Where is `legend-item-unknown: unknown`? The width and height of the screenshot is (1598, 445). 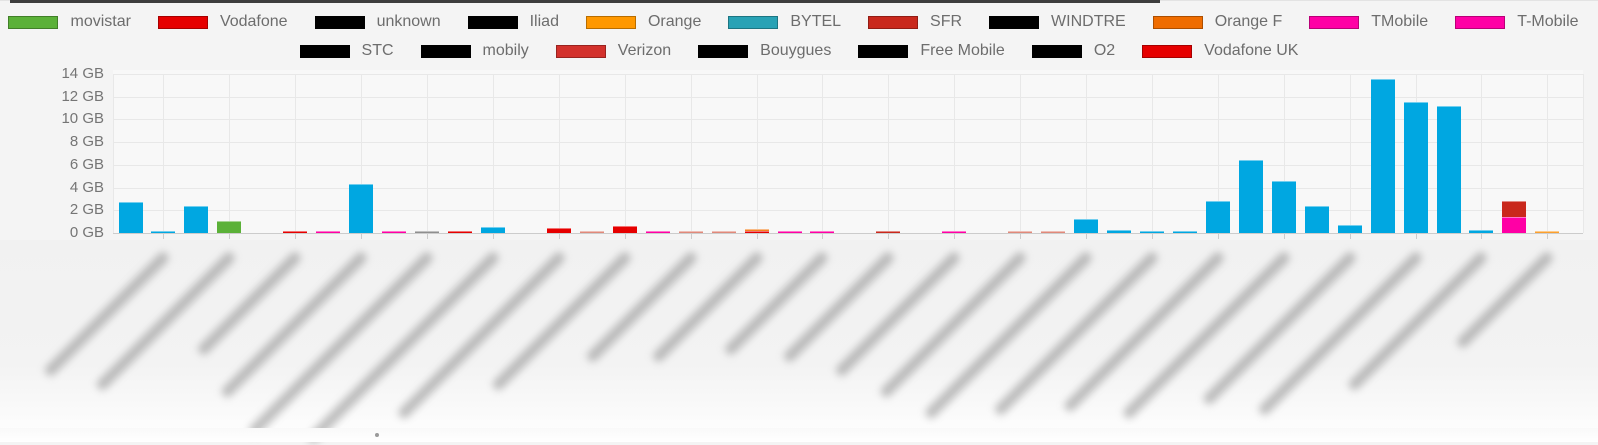
legend-item-unknown: unknown is located at coordinates (377, 22).